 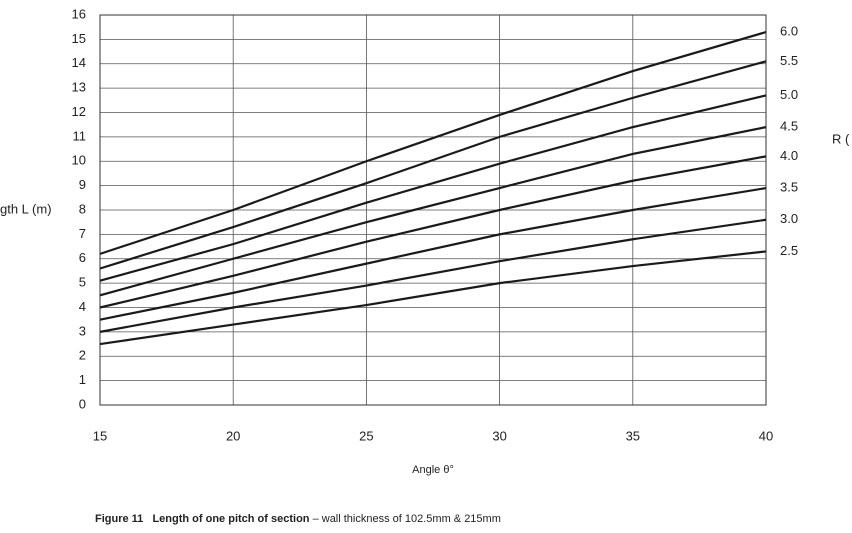 I want to click on y-tick-label: 1, so click(x=82, y=379).